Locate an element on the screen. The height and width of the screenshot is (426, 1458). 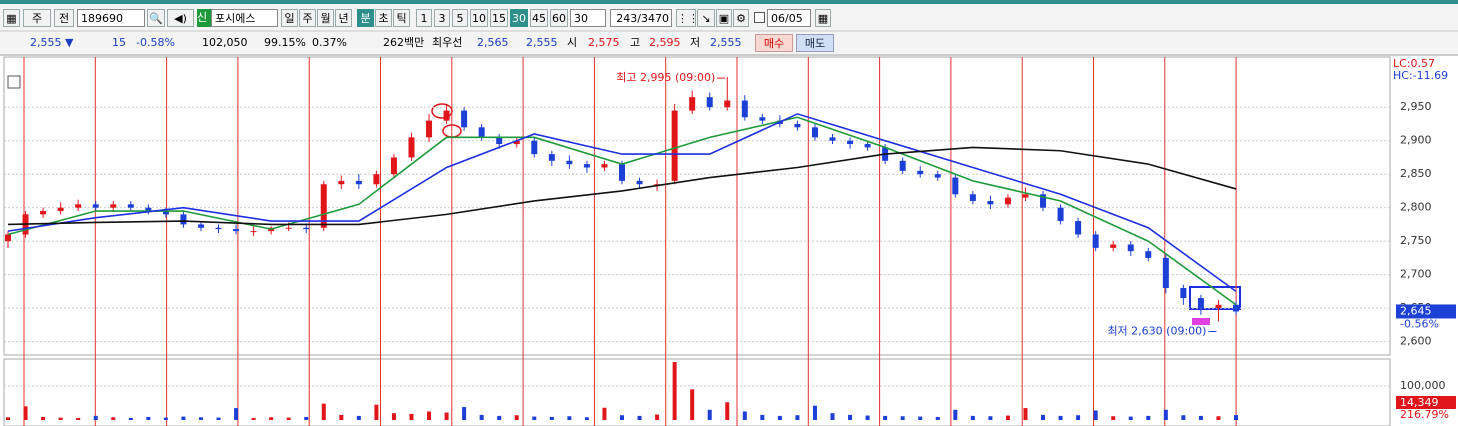
period-button: 년 is located at coordinates (343, 18).